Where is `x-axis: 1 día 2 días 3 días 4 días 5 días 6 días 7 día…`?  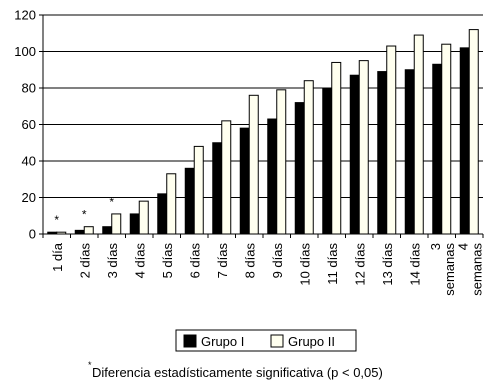
x-axis: 1 día 2 días 3 días 4 días 5 días 6 días 7 día… is located at coordinates (263, 264).